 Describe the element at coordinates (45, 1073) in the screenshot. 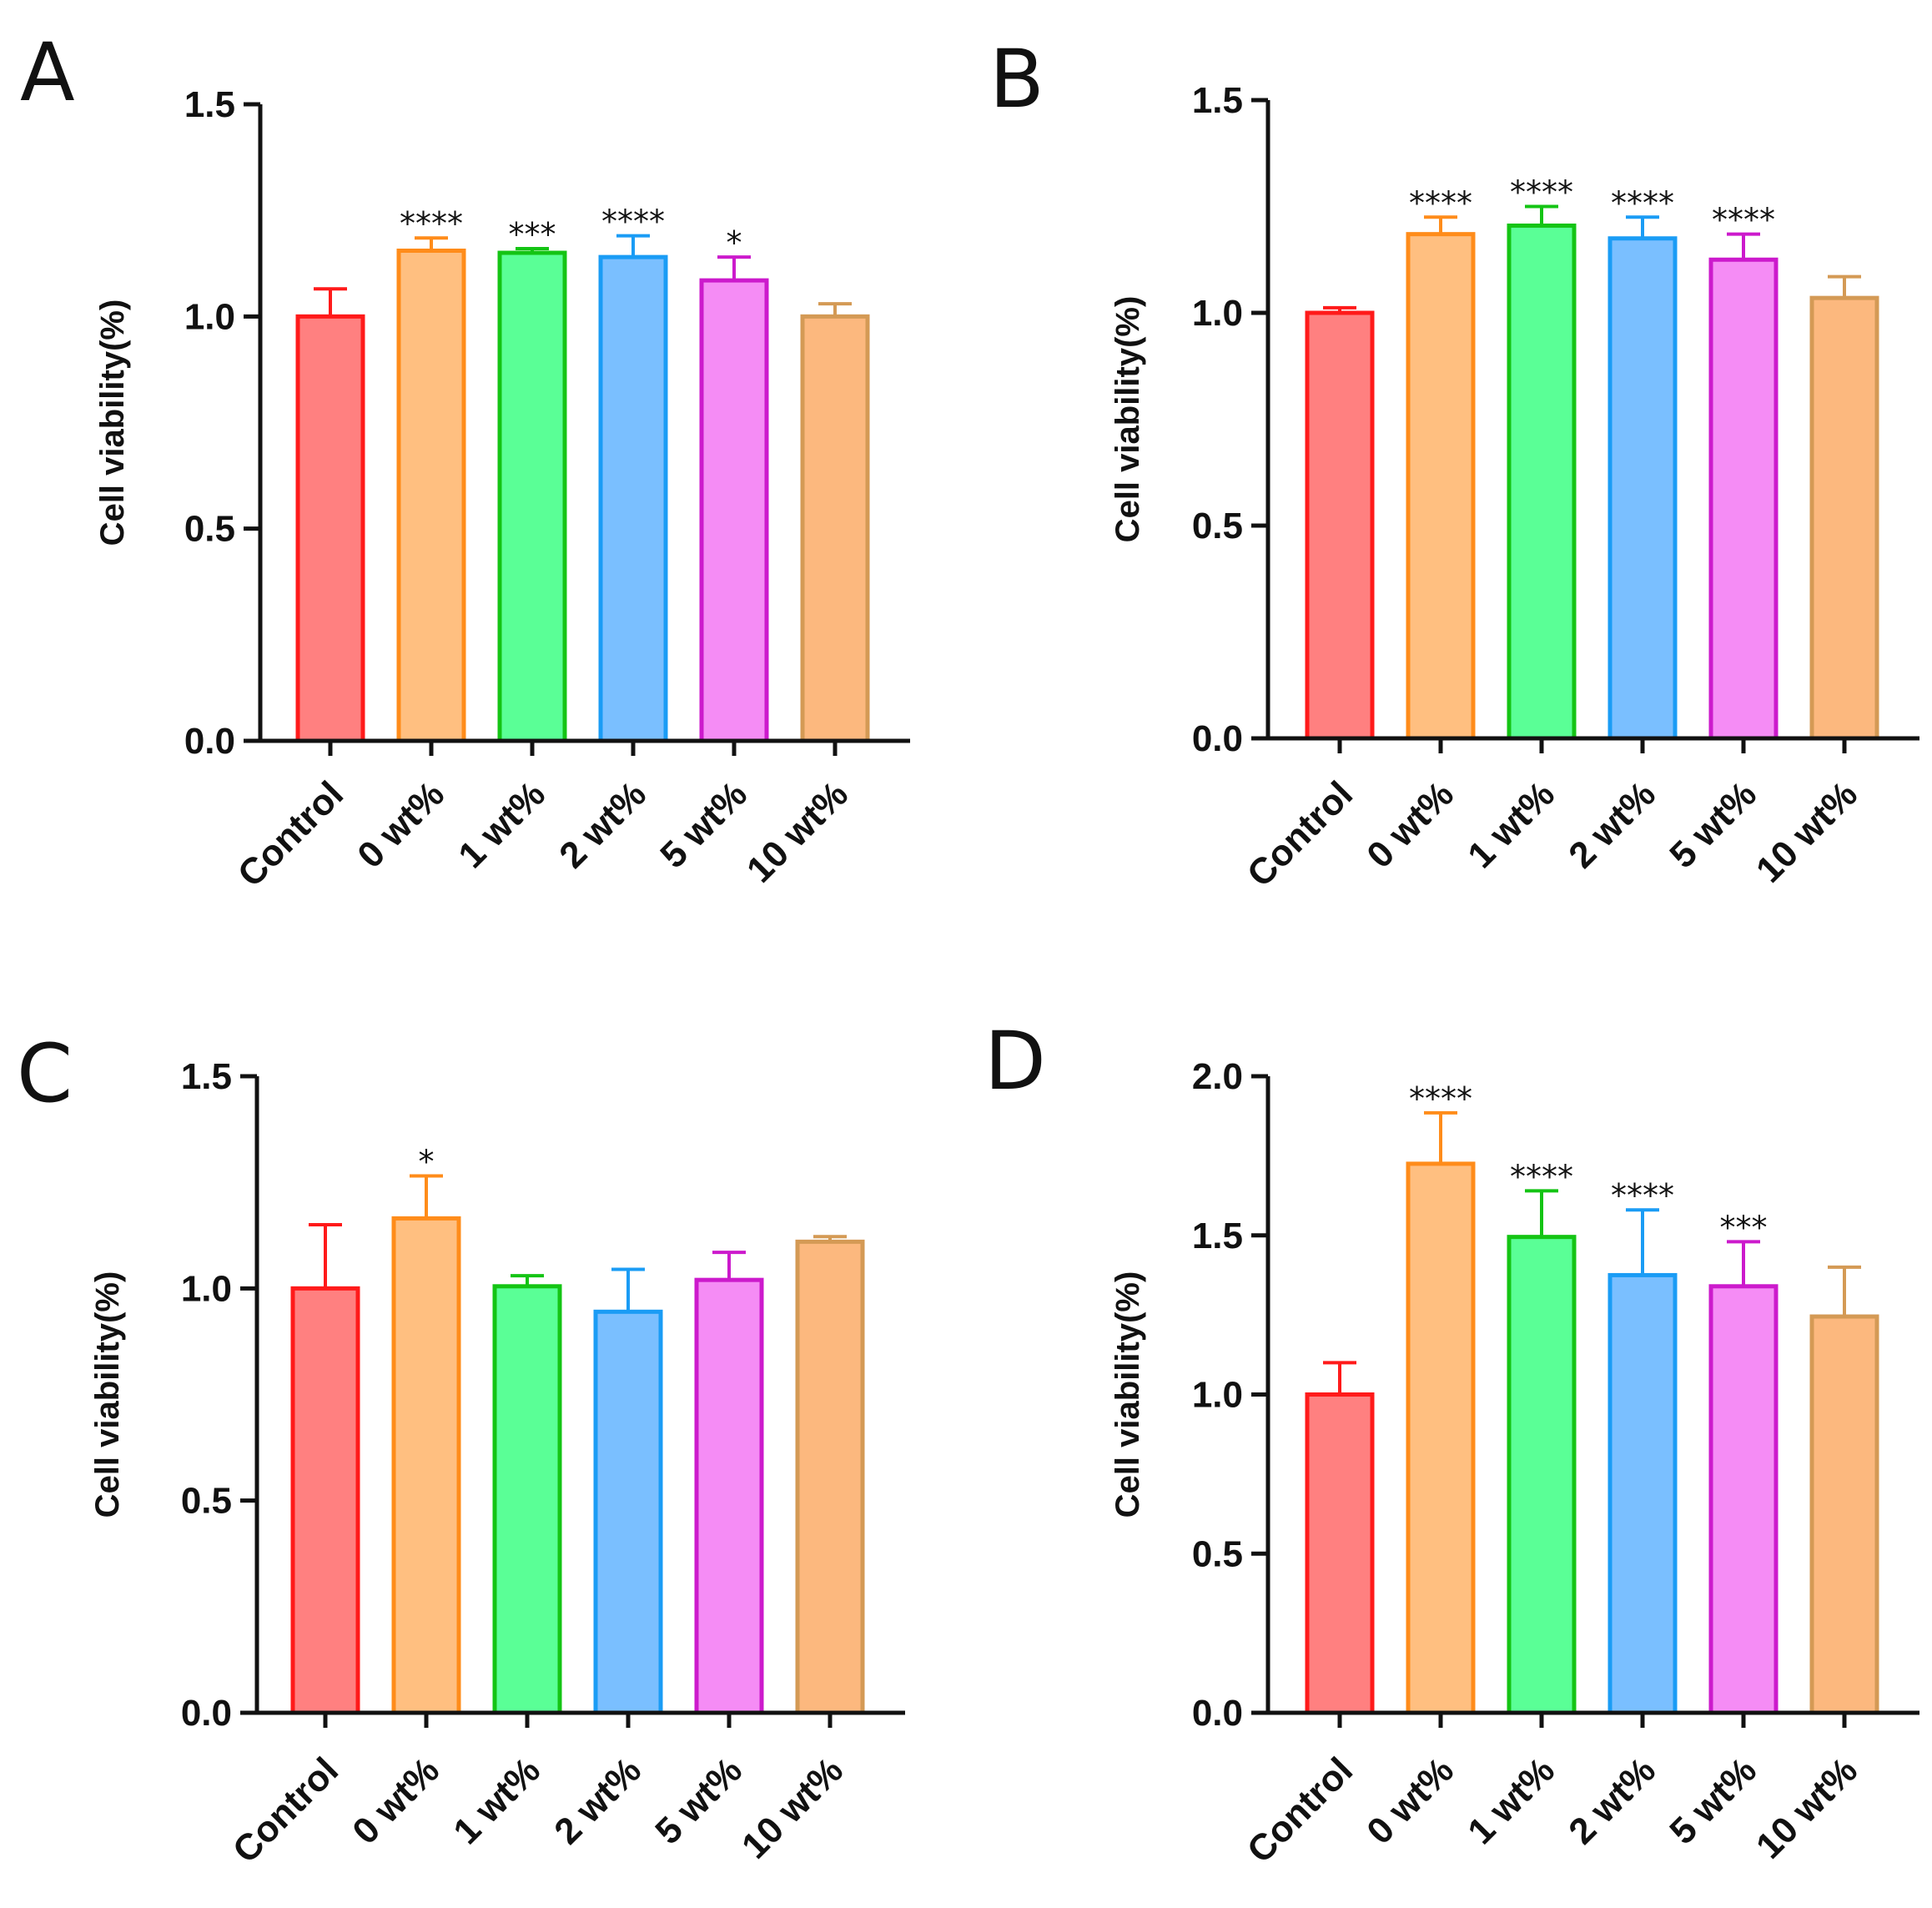

I see `panel-letter: C` at that location.